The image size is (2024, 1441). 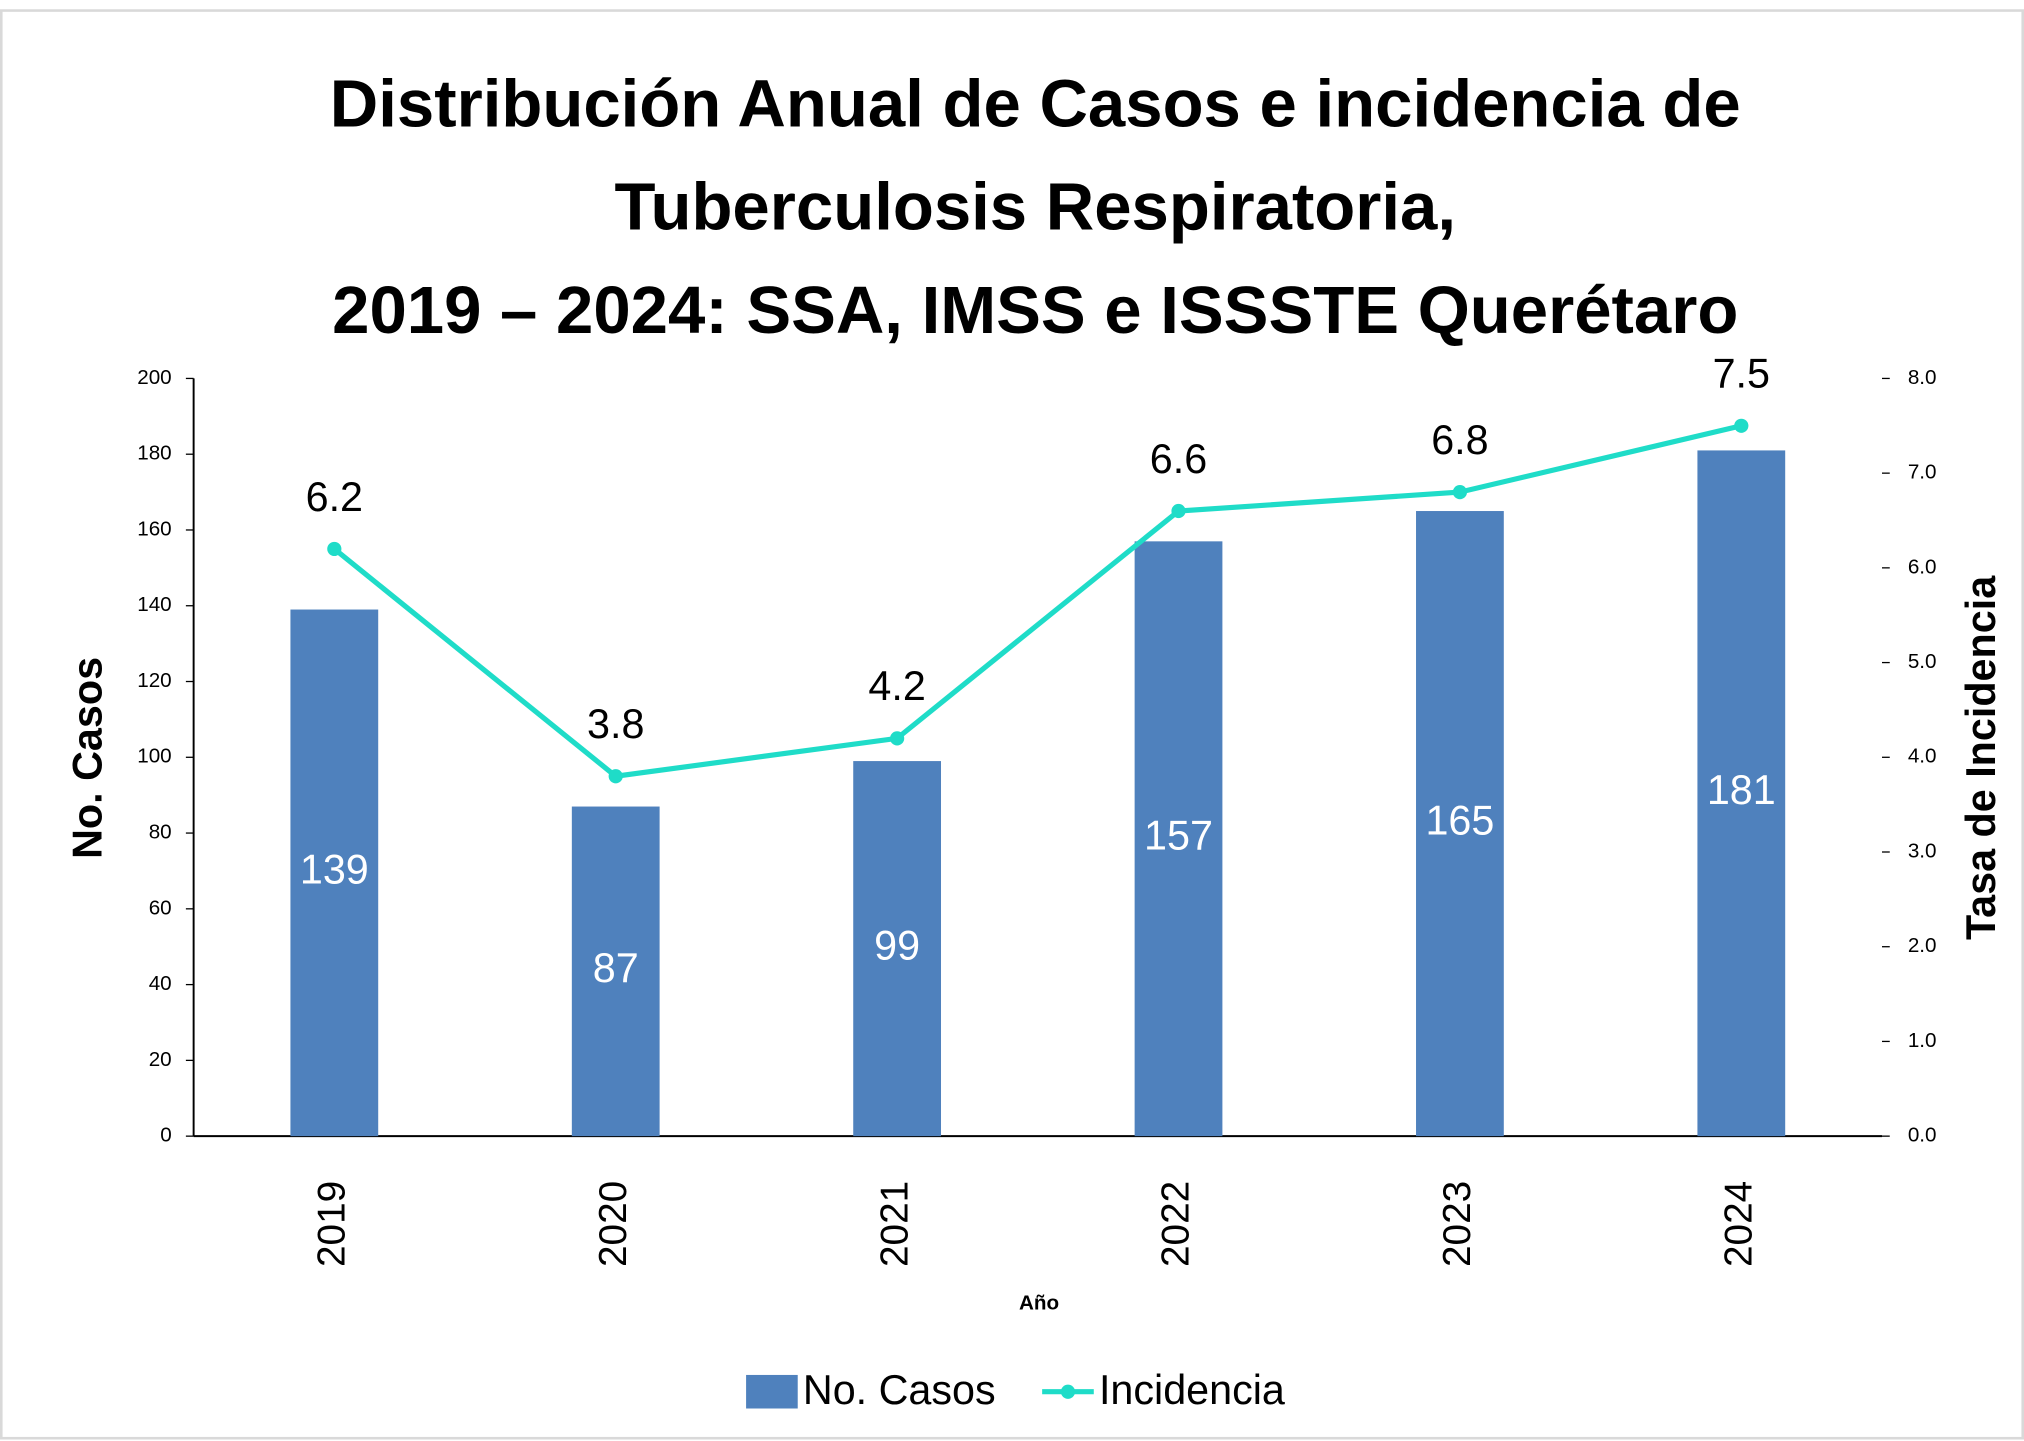 What do you see at coordinates (1922, 661) in the screenshot?
I see `y2-tick-label: 5.0` at bounding box center [1922, 661].